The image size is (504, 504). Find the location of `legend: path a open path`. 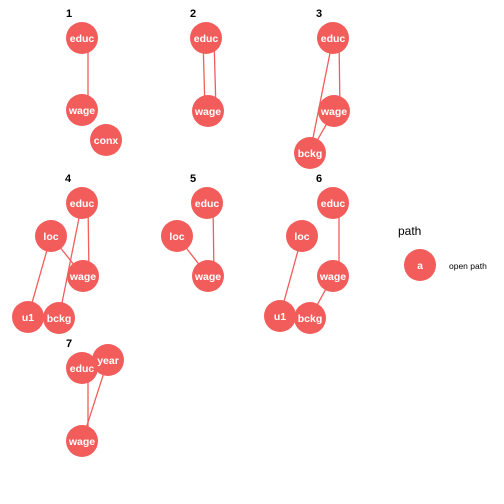

legend: path a open path is located at coordinates (442, 252).